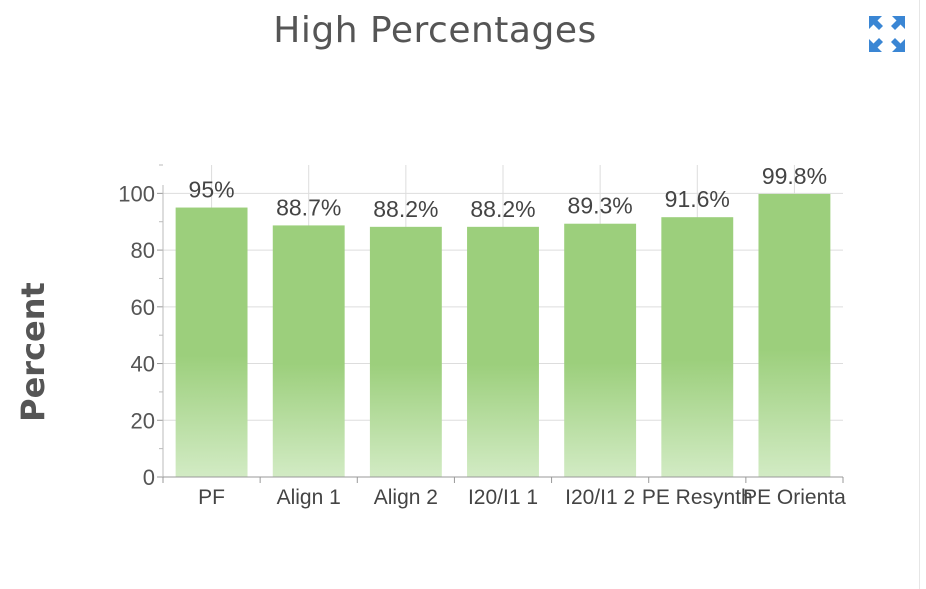 This screenshot has width=926, height=589. What do you see at coordinates (697, 497) in the screenshot?
I see `x-tick-label: PE Resynth` at bounding box center [697, 497].